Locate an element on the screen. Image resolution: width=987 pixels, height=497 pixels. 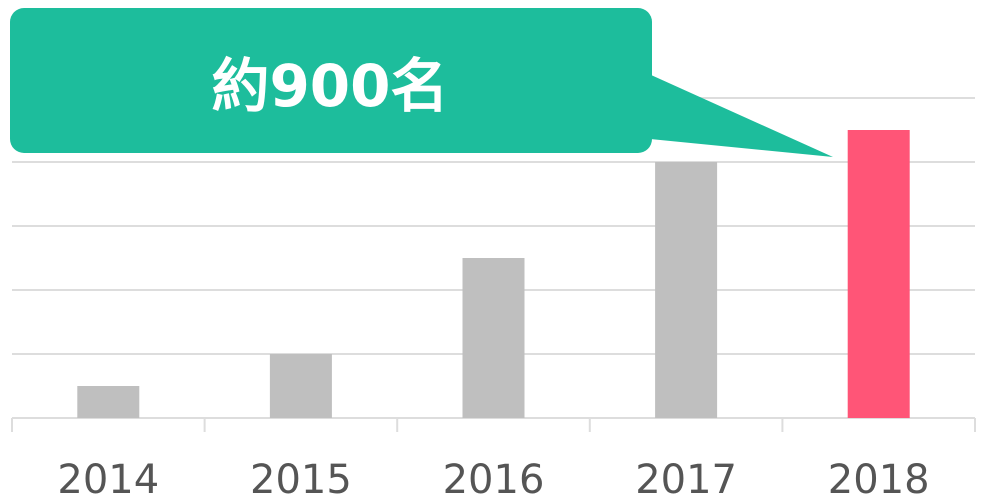
x-tick-label: 2016 is located at coordinates (494, 477).